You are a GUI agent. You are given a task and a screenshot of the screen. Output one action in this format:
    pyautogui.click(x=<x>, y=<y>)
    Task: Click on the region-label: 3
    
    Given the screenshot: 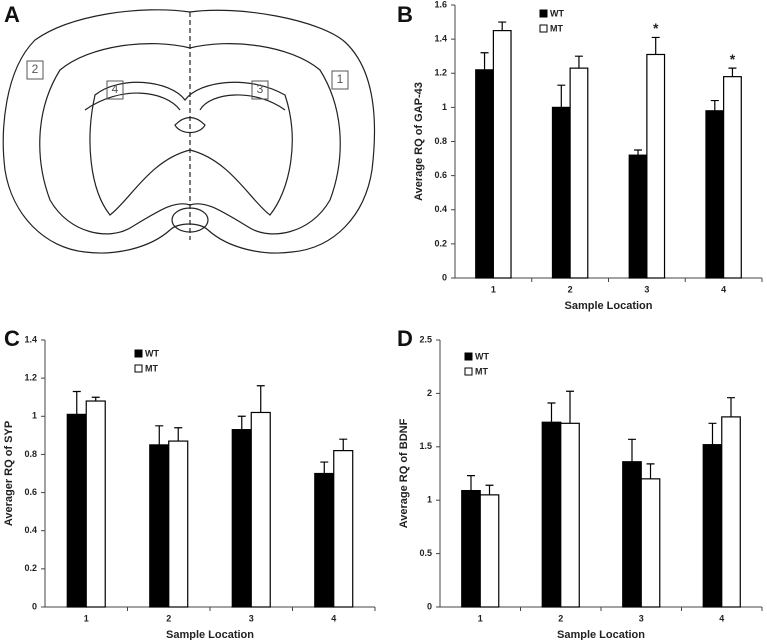 What is the action you would take?
    pyautogui.click(x=260, y=89)
    